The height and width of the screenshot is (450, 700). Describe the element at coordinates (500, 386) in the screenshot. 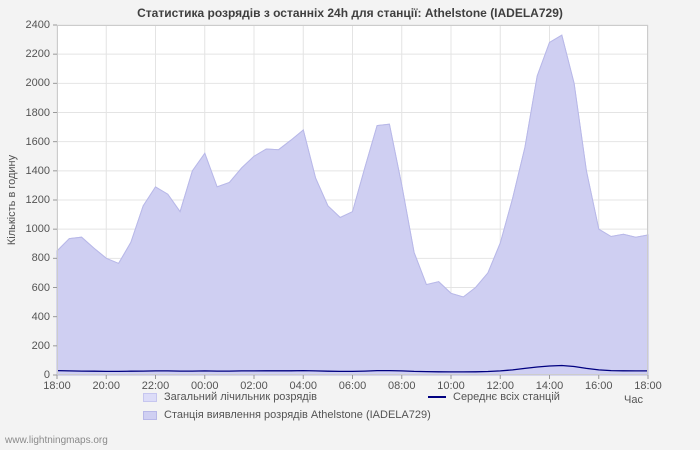

I see `x-tick-label: 12:00` at that location.